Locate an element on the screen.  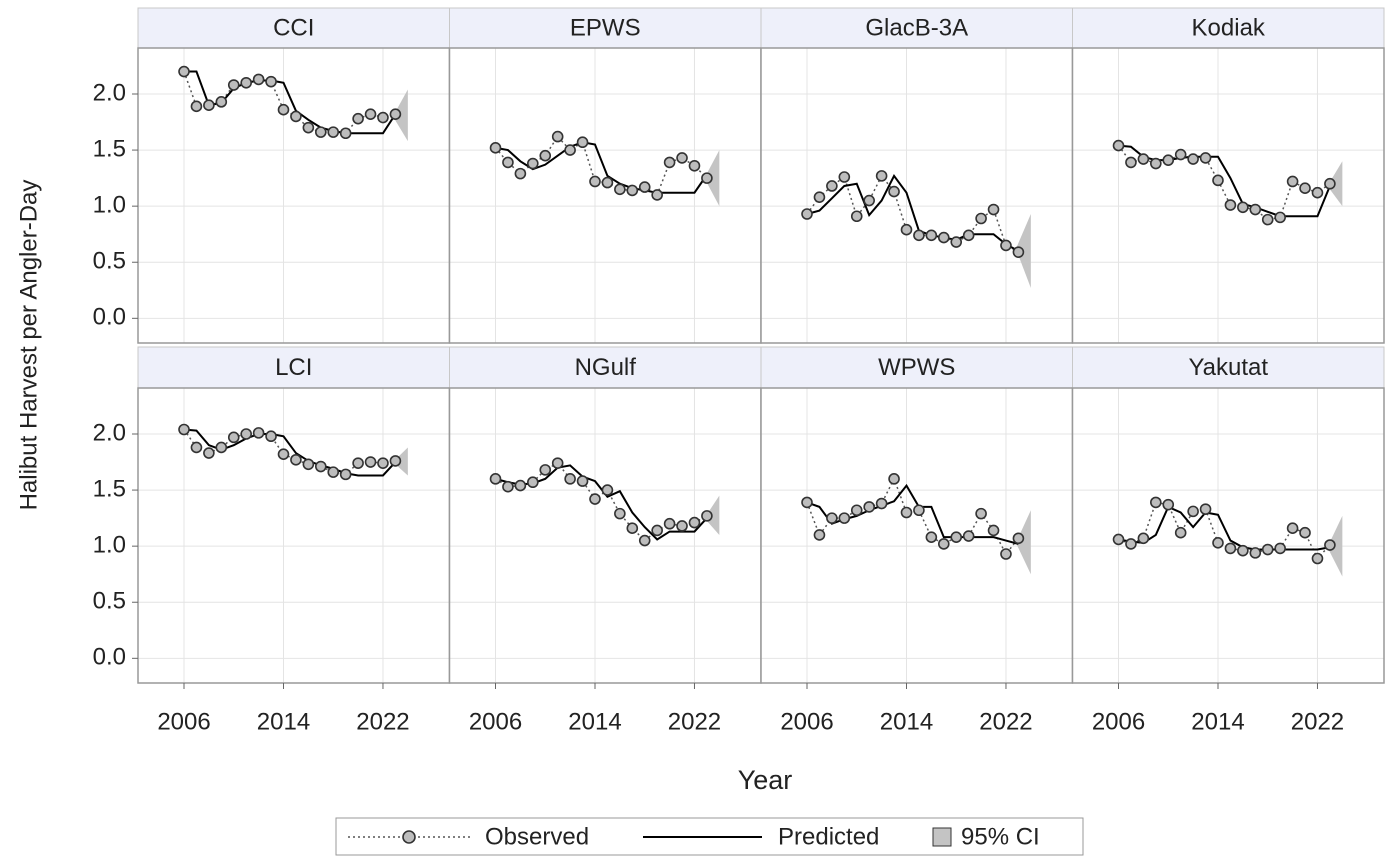
panel-title: Yakutat is located at coordinates (1228, 367).